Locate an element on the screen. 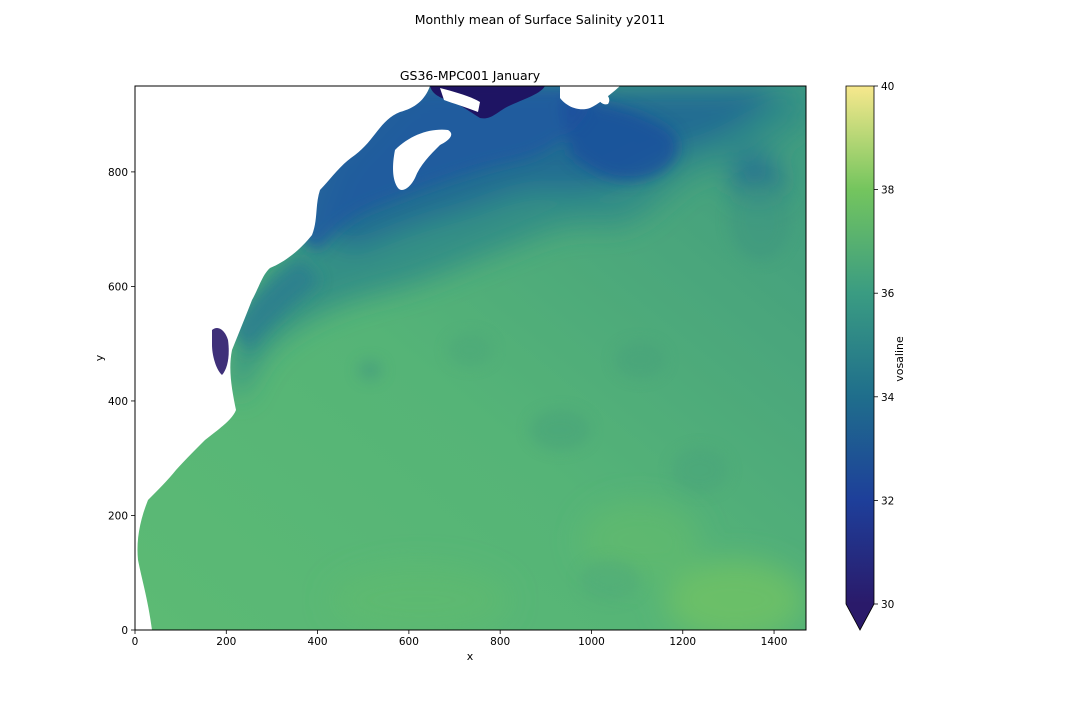 The width and height of the screenshot is (1080, 720). x-tick-label: 800 is located at coordinates (500, 642).